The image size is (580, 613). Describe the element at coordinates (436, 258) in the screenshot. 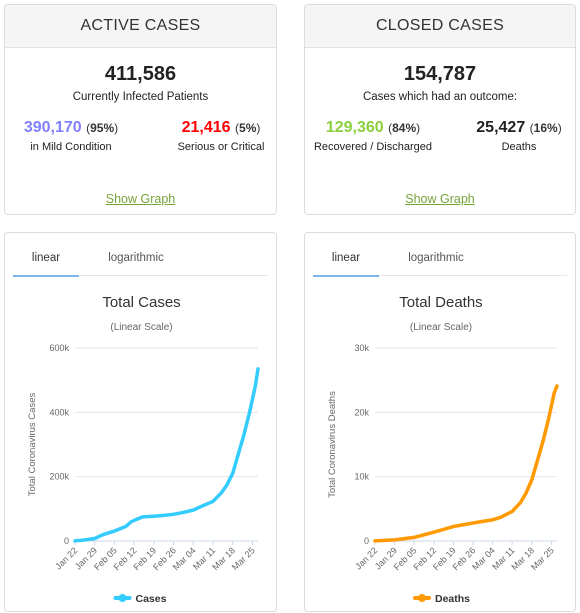

I see `tab-logarithmic-deaths: logarithmic` at that location.